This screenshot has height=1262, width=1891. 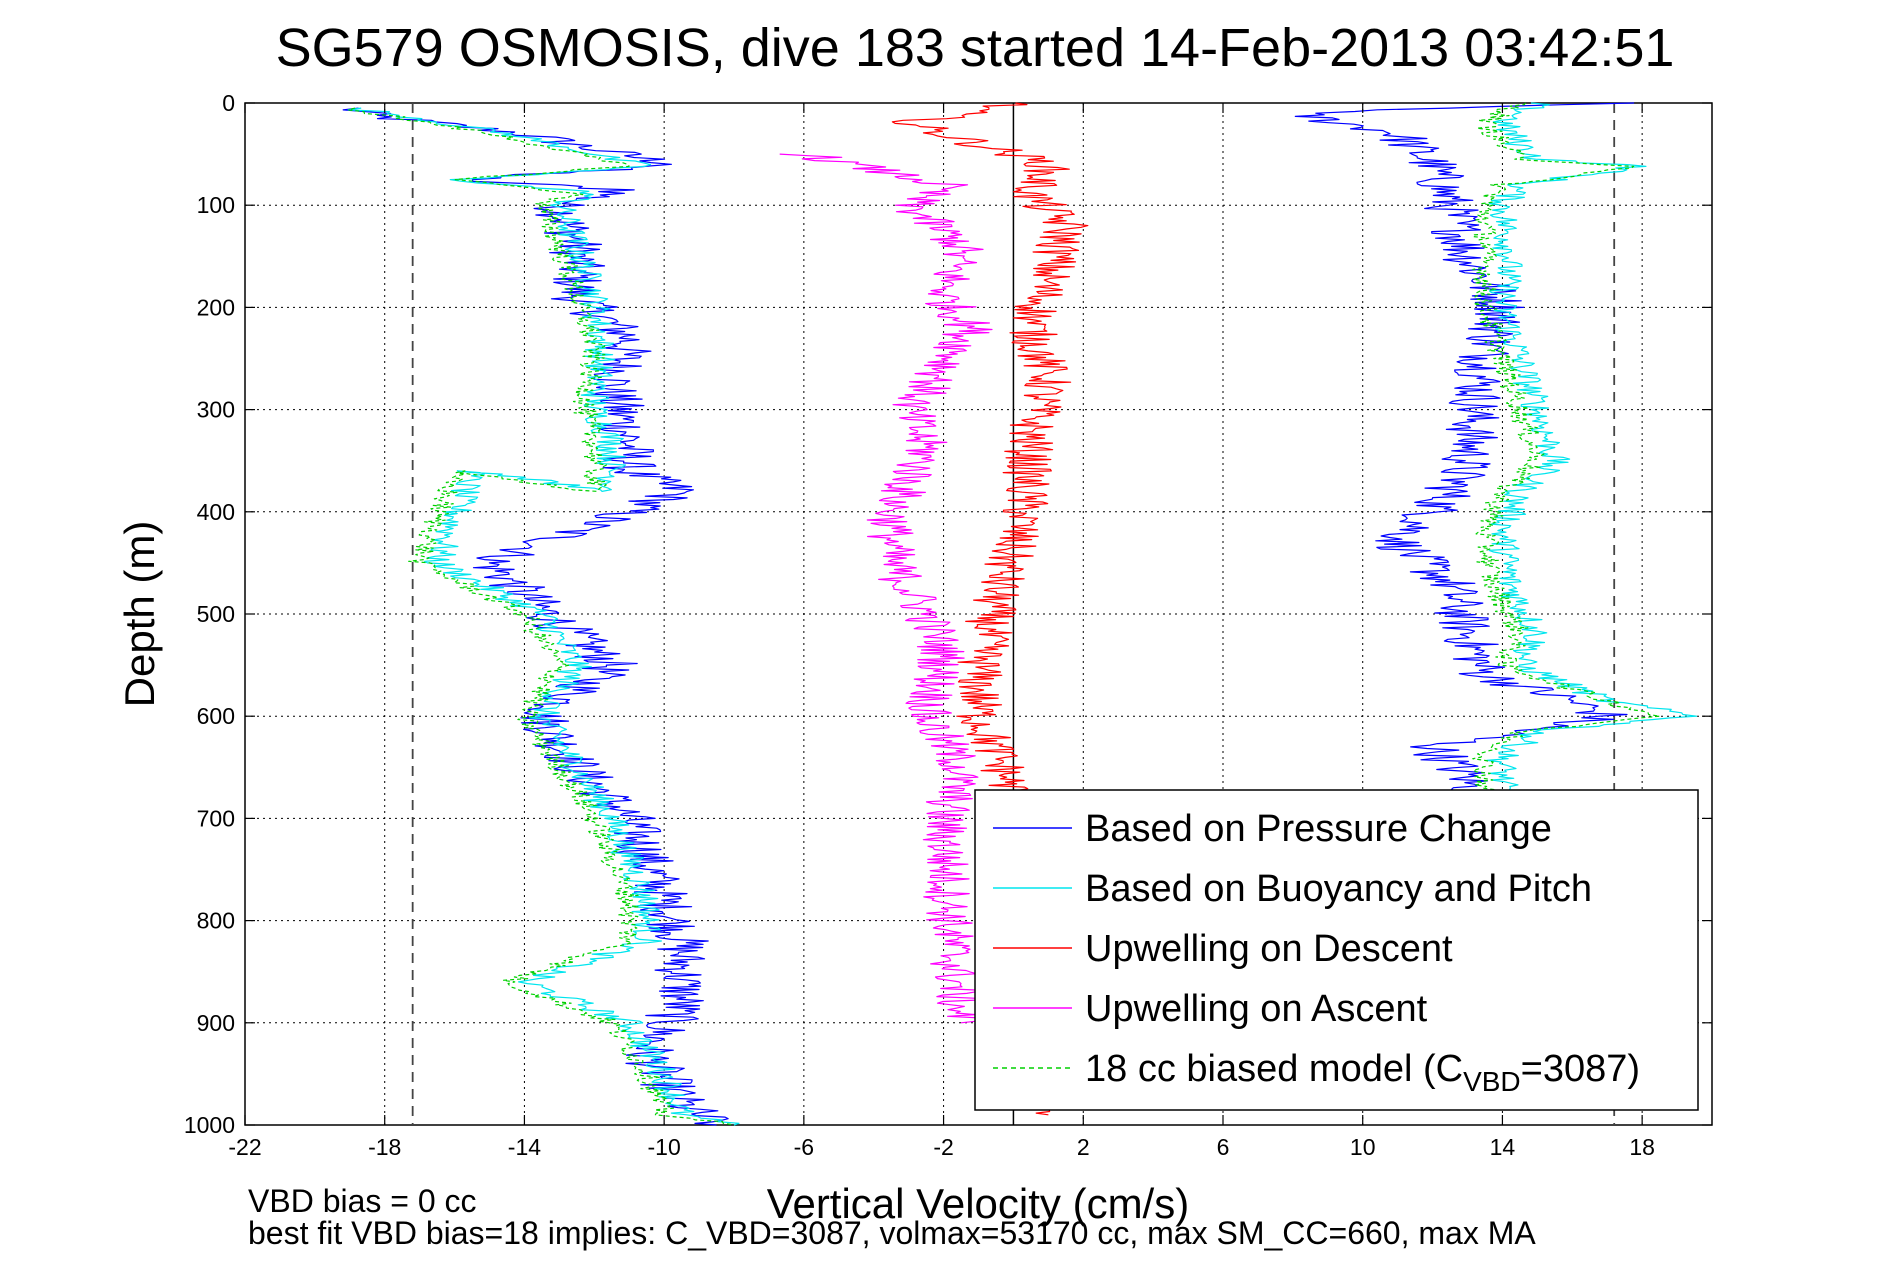 I want to click on legend-box, so click(x=1336, y=950).